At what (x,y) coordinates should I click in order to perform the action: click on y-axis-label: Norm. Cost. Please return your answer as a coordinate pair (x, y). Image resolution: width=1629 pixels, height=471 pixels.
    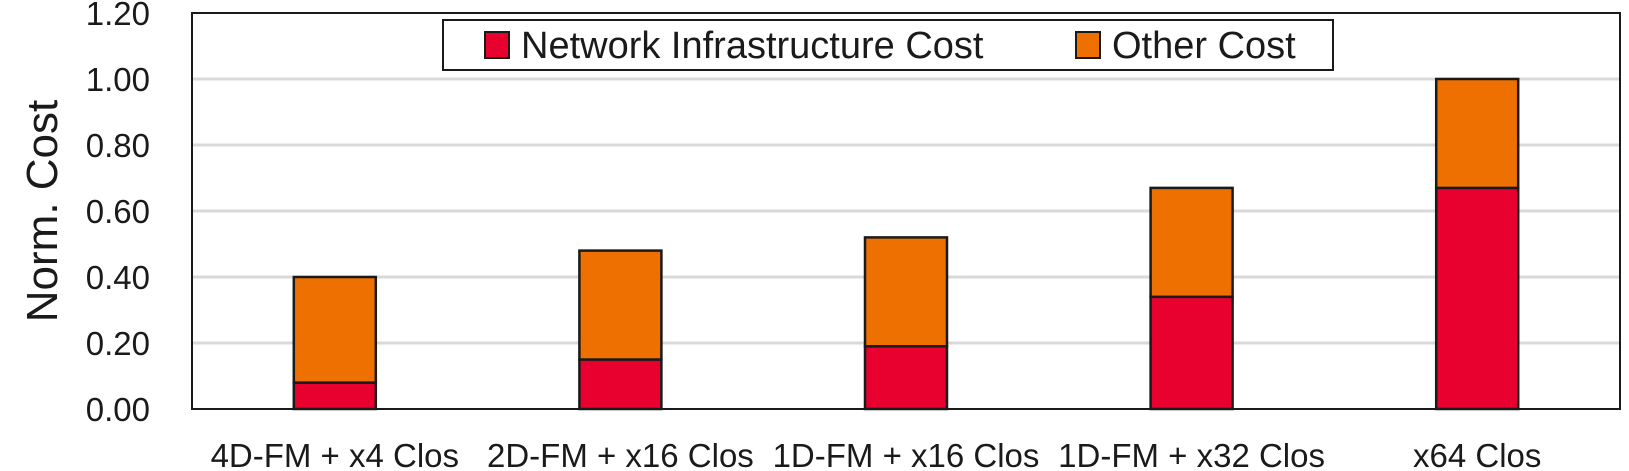
    Looking at the image, I should click on (42, 211).